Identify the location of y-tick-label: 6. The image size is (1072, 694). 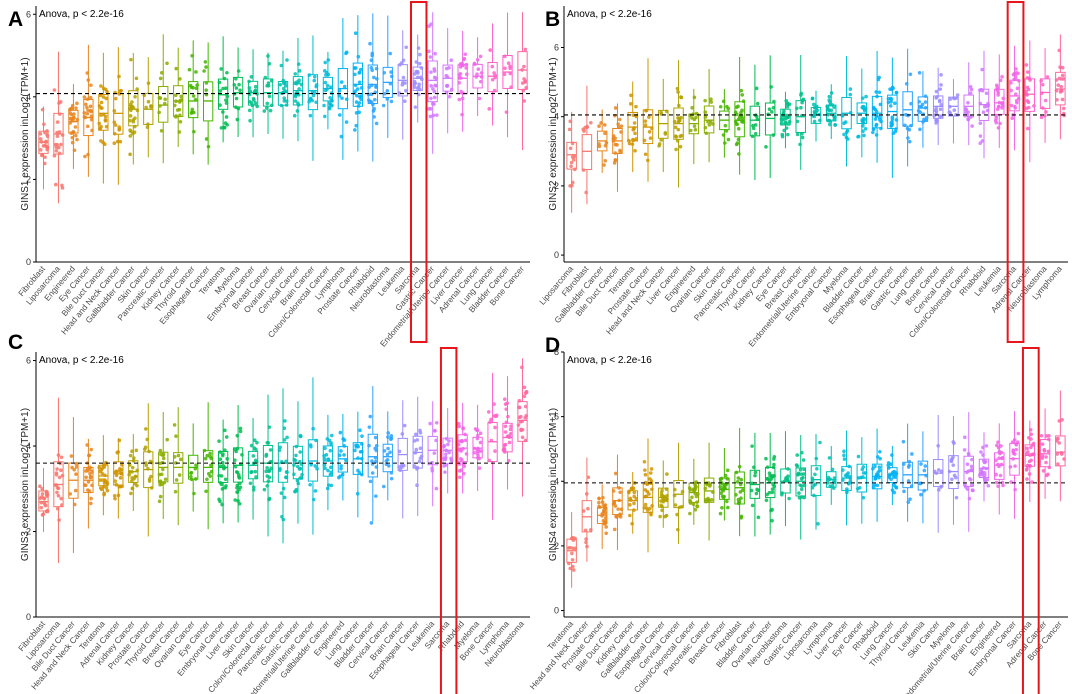
(556, 417).